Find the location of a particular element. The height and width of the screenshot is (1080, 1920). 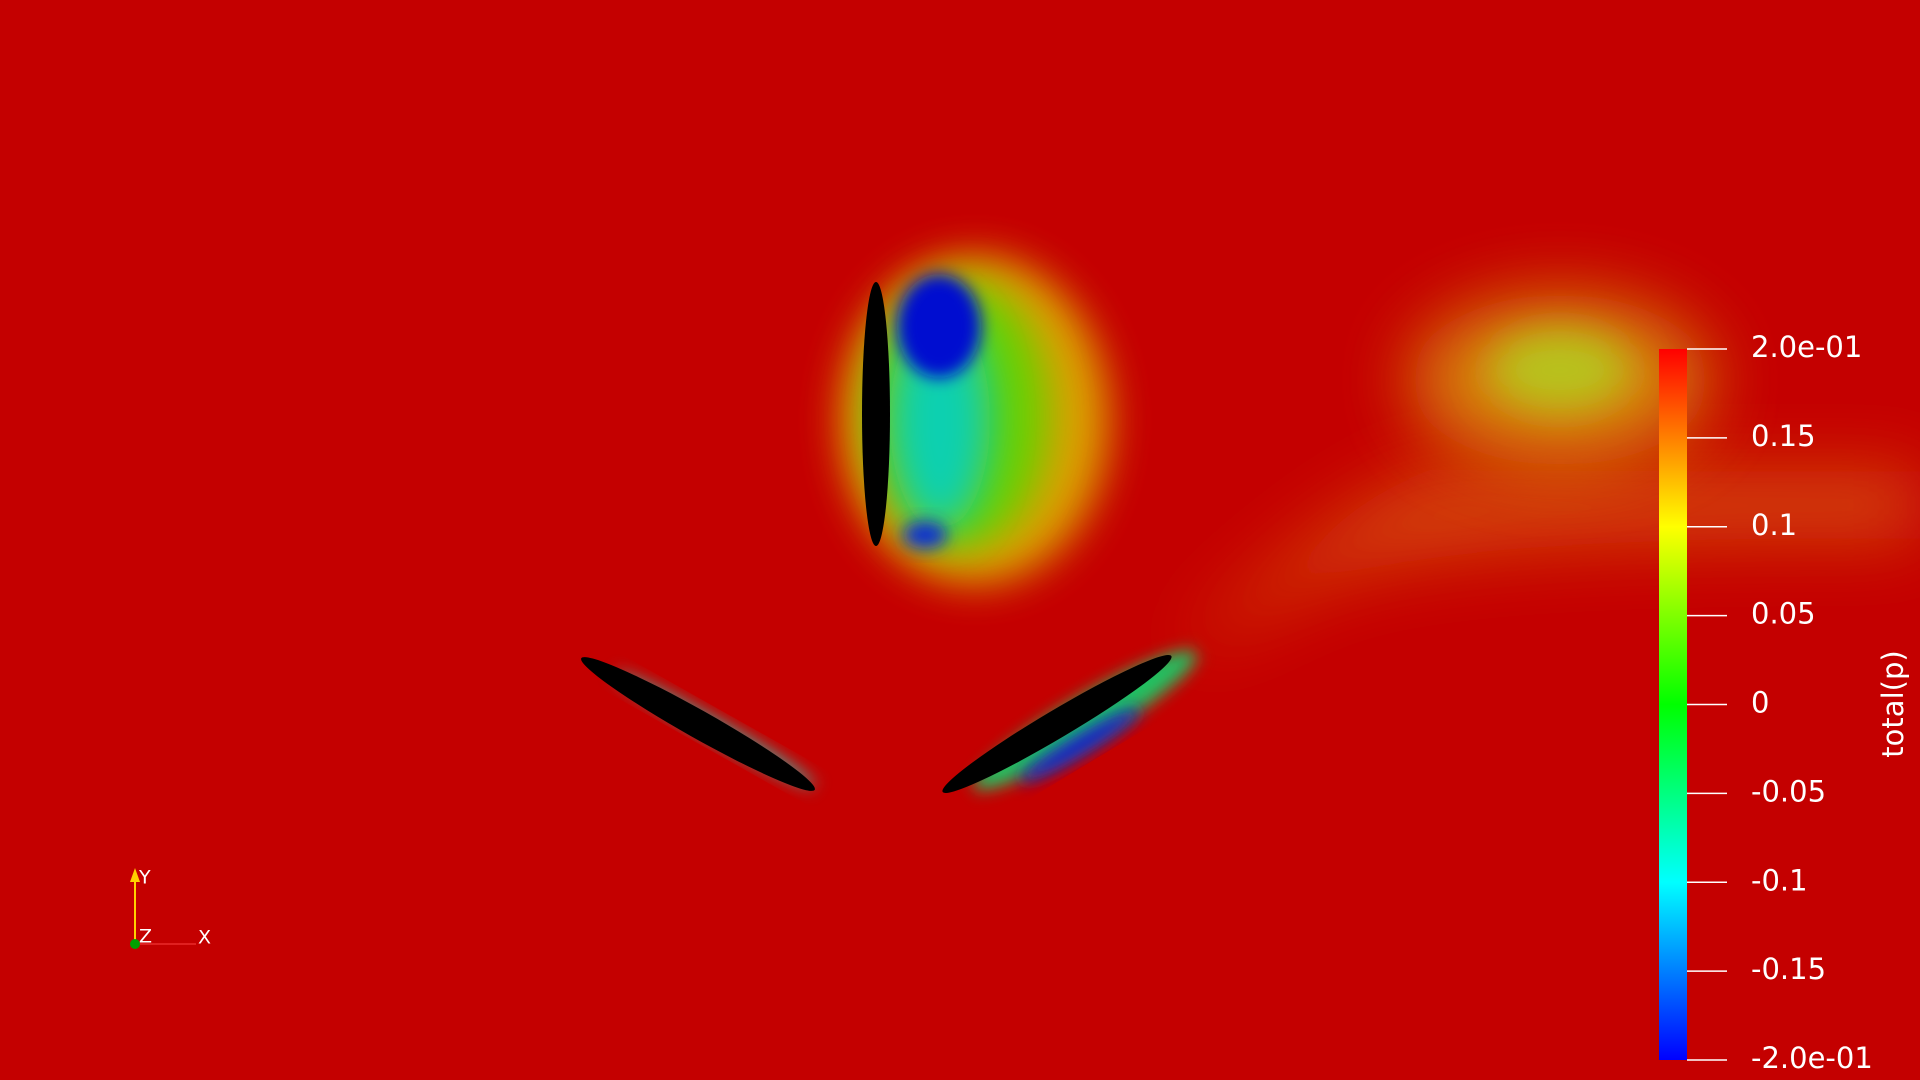

tick-label: 0.15 is located at coordinates (1783, 436).